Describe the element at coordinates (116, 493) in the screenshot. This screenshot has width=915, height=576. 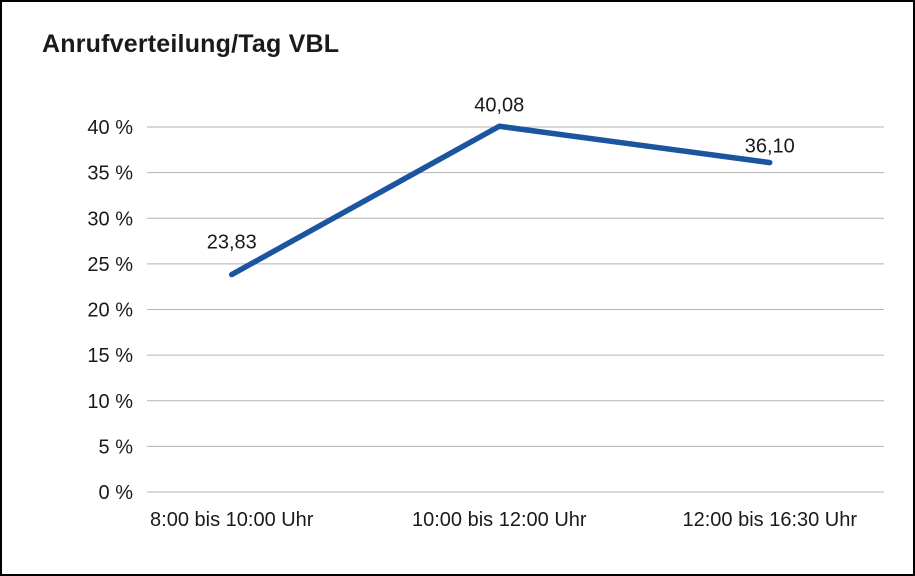
I see `y-tick-label: 0 %` at that location.